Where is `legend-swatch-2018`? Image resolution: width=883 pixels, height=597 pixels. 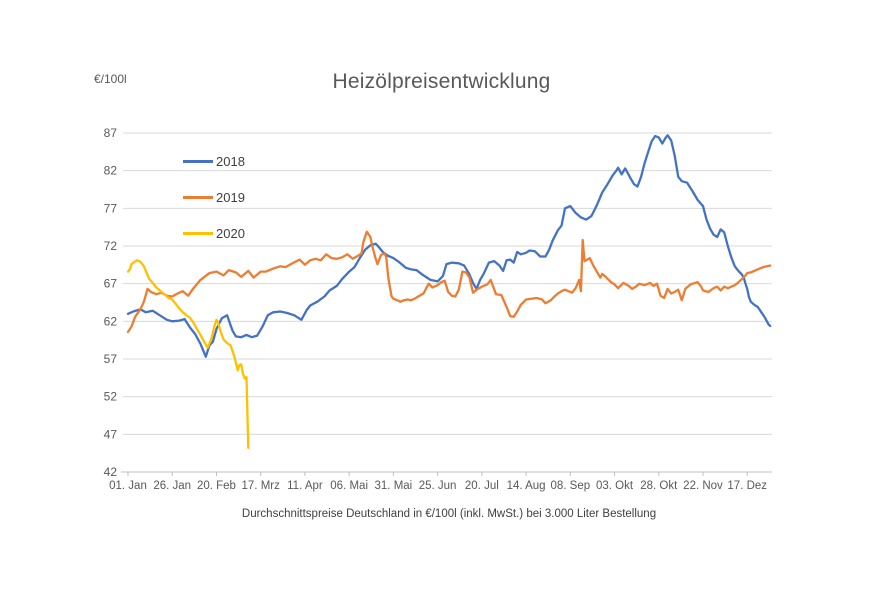 legend-swatch-2018 is located at coordinates (198, 161).